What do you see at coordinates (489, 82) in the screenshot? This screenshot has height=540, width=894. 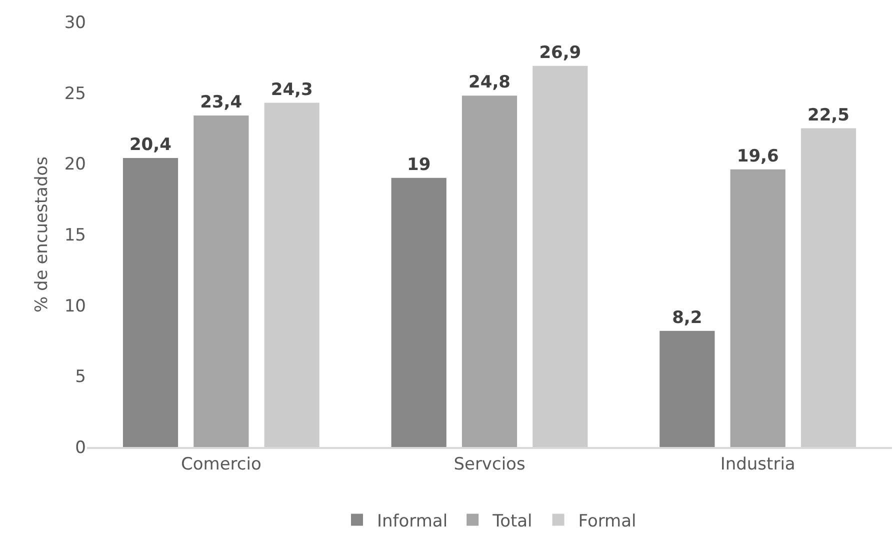 I see `data-label: 24,8` at bounding box center [489, 82].